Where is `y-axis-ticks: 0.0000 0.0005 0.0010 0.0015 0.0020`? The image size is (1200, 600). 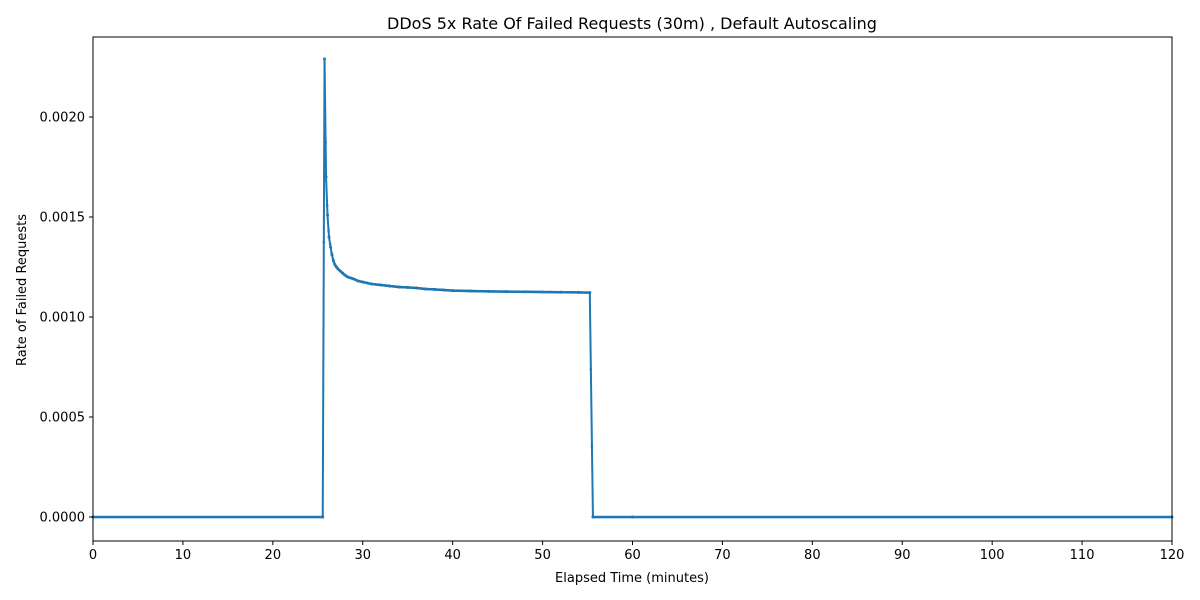
y-axis-ticks: 0.0000 0.0005 0.0010 0.0015 0.0020 is located at coordinates (66, 318).